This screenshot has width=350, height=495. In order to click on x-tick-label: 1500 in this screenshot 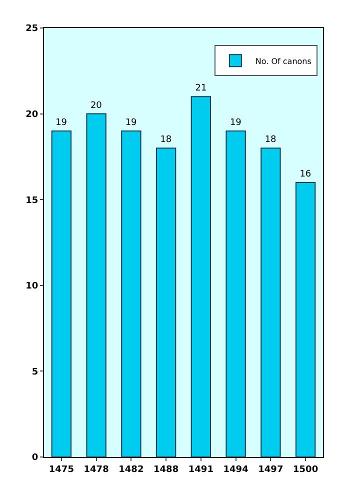, I will do `click(305, 469)`.